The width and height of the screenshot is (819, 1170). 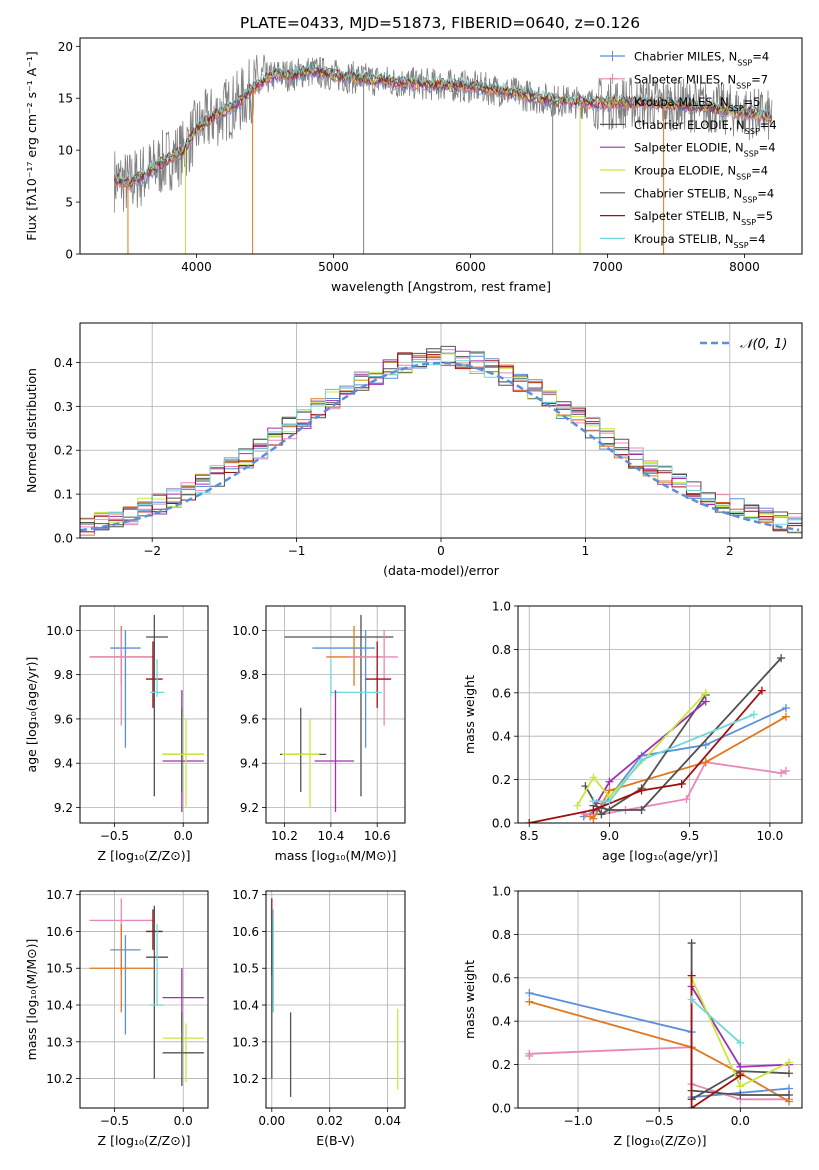 I want to click on mass_weight_vs_age-xtick-label: 9.5, so click(x=689, y=836).